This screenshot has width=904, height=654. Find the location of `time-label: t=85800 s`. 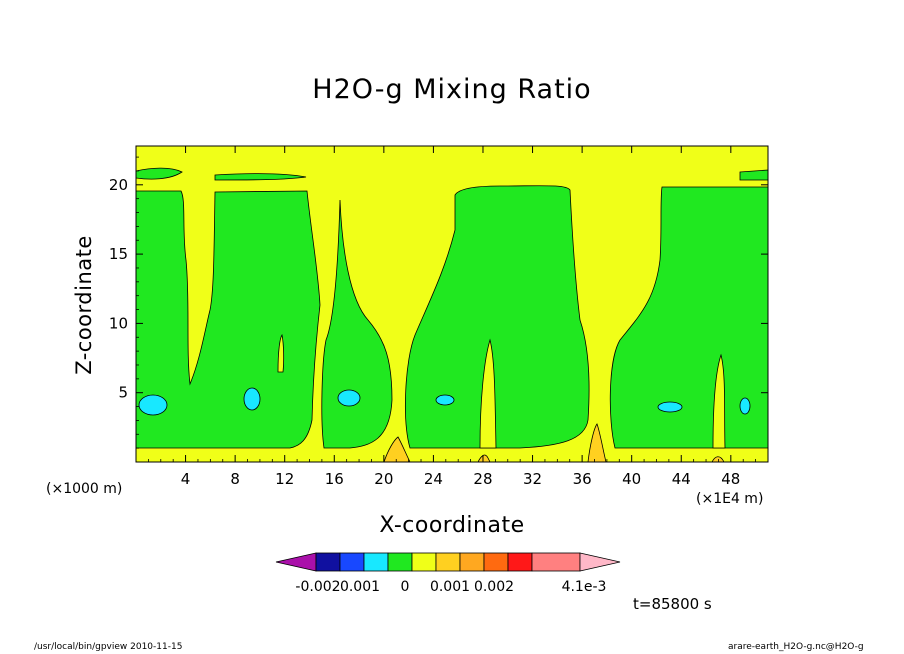

time-label: t=85800 s is located at coordinates (672, 604).